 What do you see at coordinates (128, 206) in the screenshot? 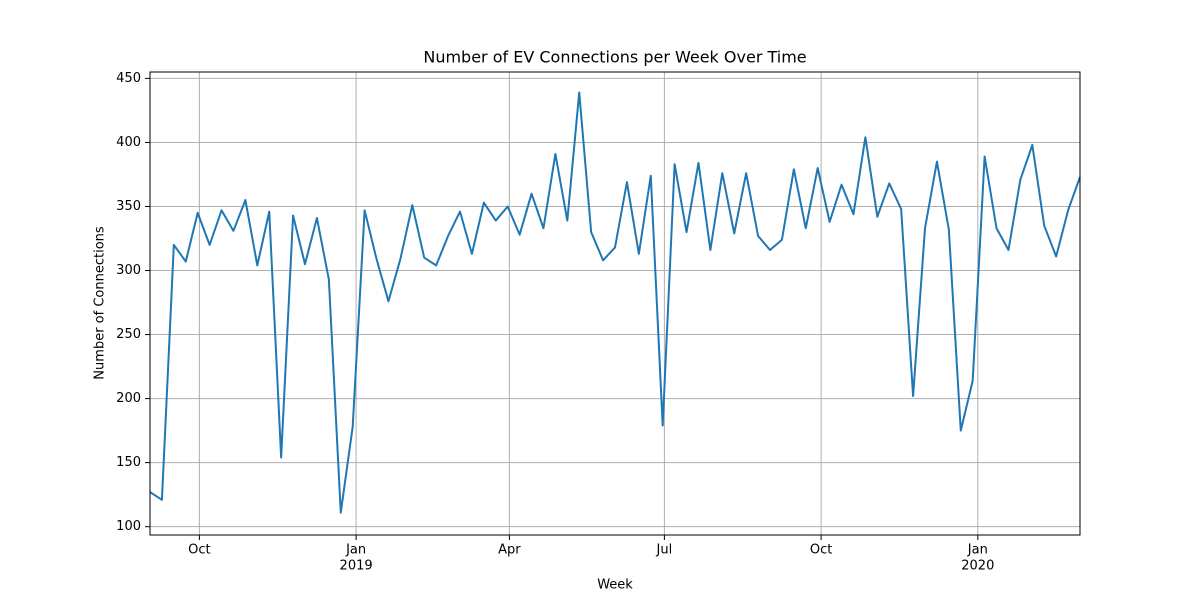
I see `y-tick-label: 350` at bounding box center [128, 206].